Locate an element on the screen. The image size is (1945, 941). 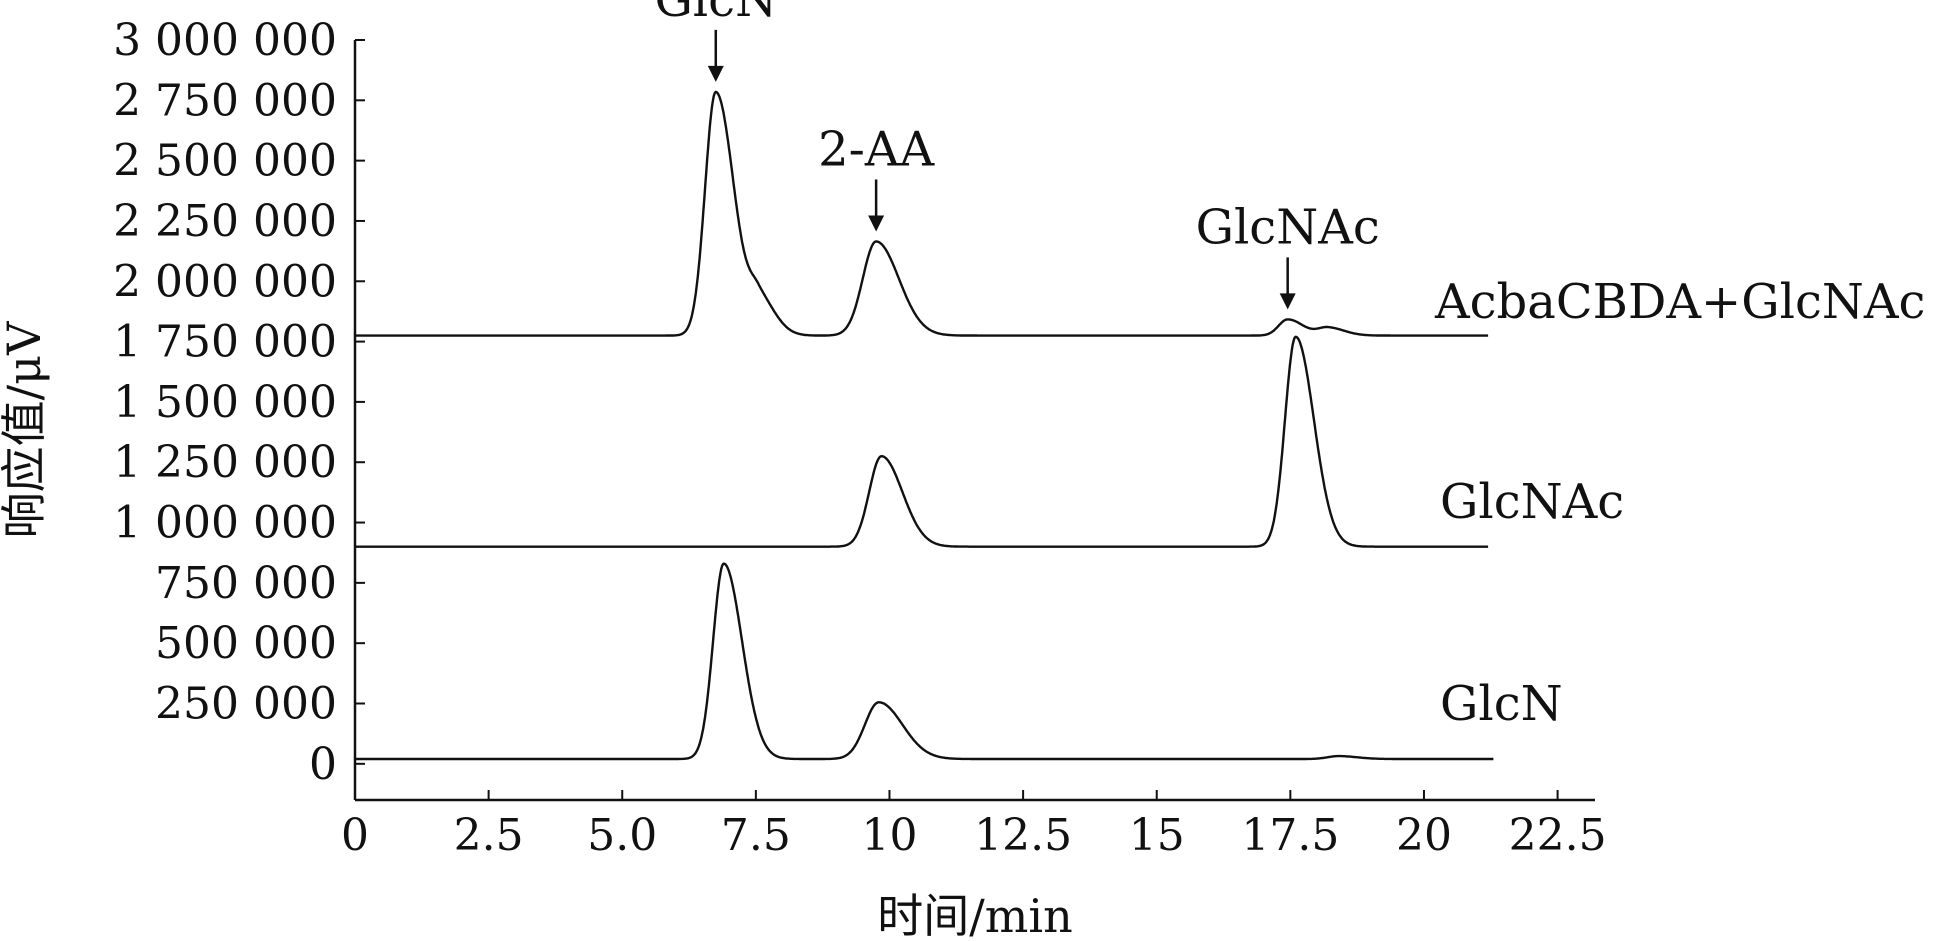
trace-glcnac is located at coordinates (921, 441).